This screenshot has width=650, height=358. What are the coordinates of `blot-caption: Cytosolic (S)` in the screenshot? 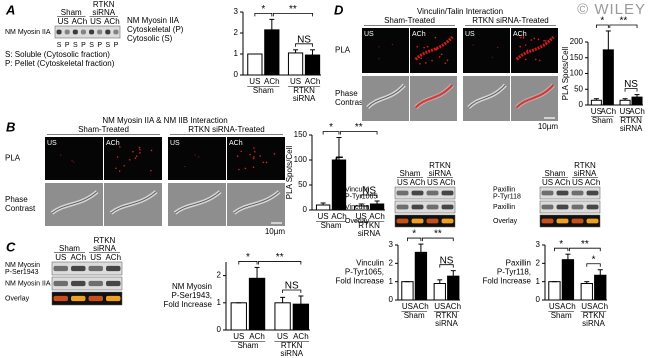 It's located at (150, 38).